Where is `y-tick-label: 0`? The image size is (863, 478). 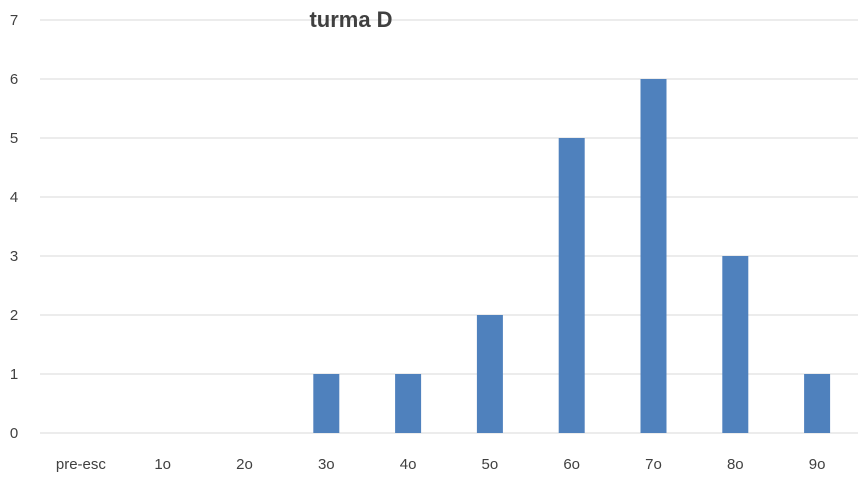 y-tick-label: 0 is located at coordinates (14, 433).